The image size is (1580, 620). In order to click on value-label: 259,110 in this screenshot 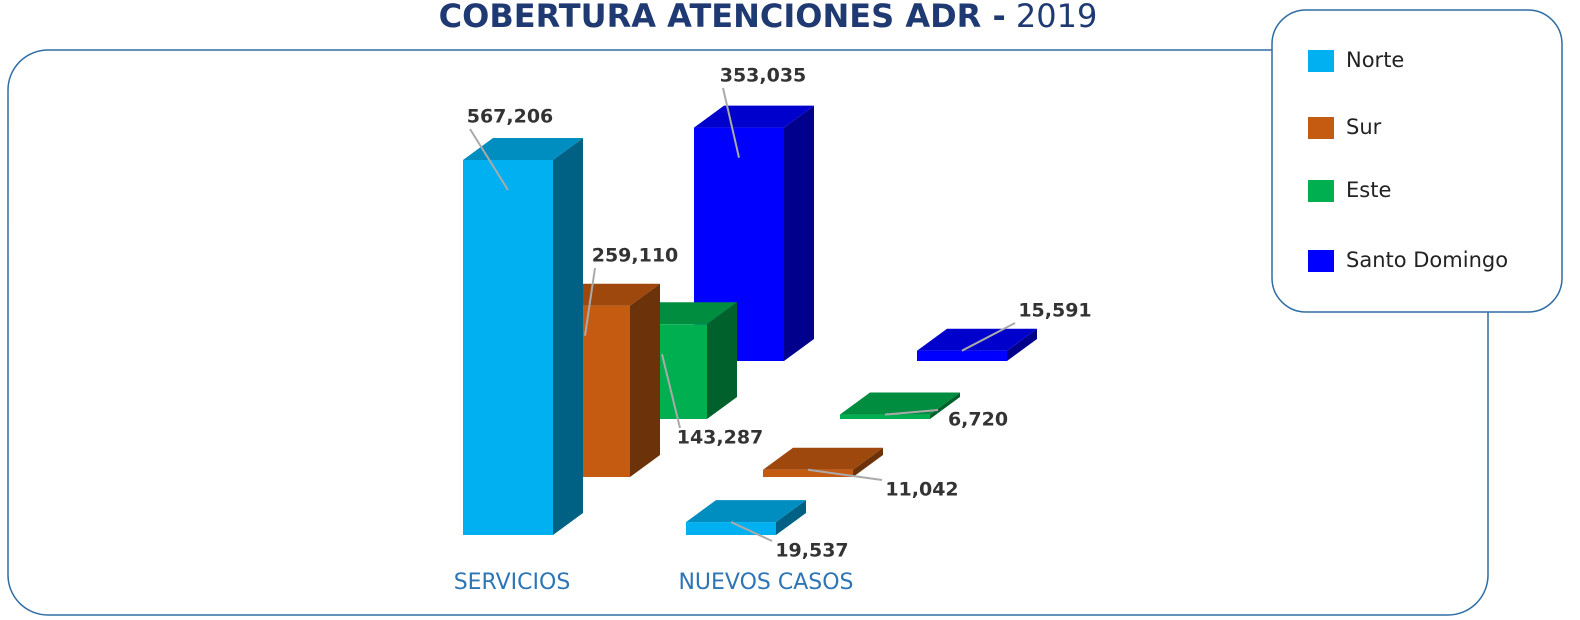, I will do `click(635, 256)`.